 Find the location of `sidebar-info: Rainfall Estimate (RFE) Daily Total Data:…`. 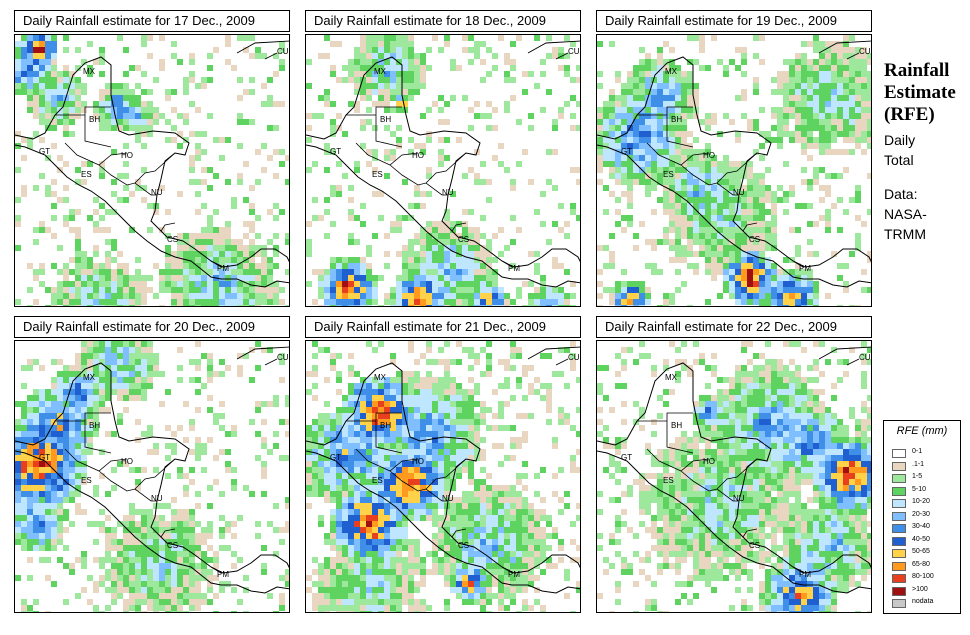

sidebar-info: Rainfall Estimate (RFE) Daily Total Data:… is located at coordinates (927, 152).